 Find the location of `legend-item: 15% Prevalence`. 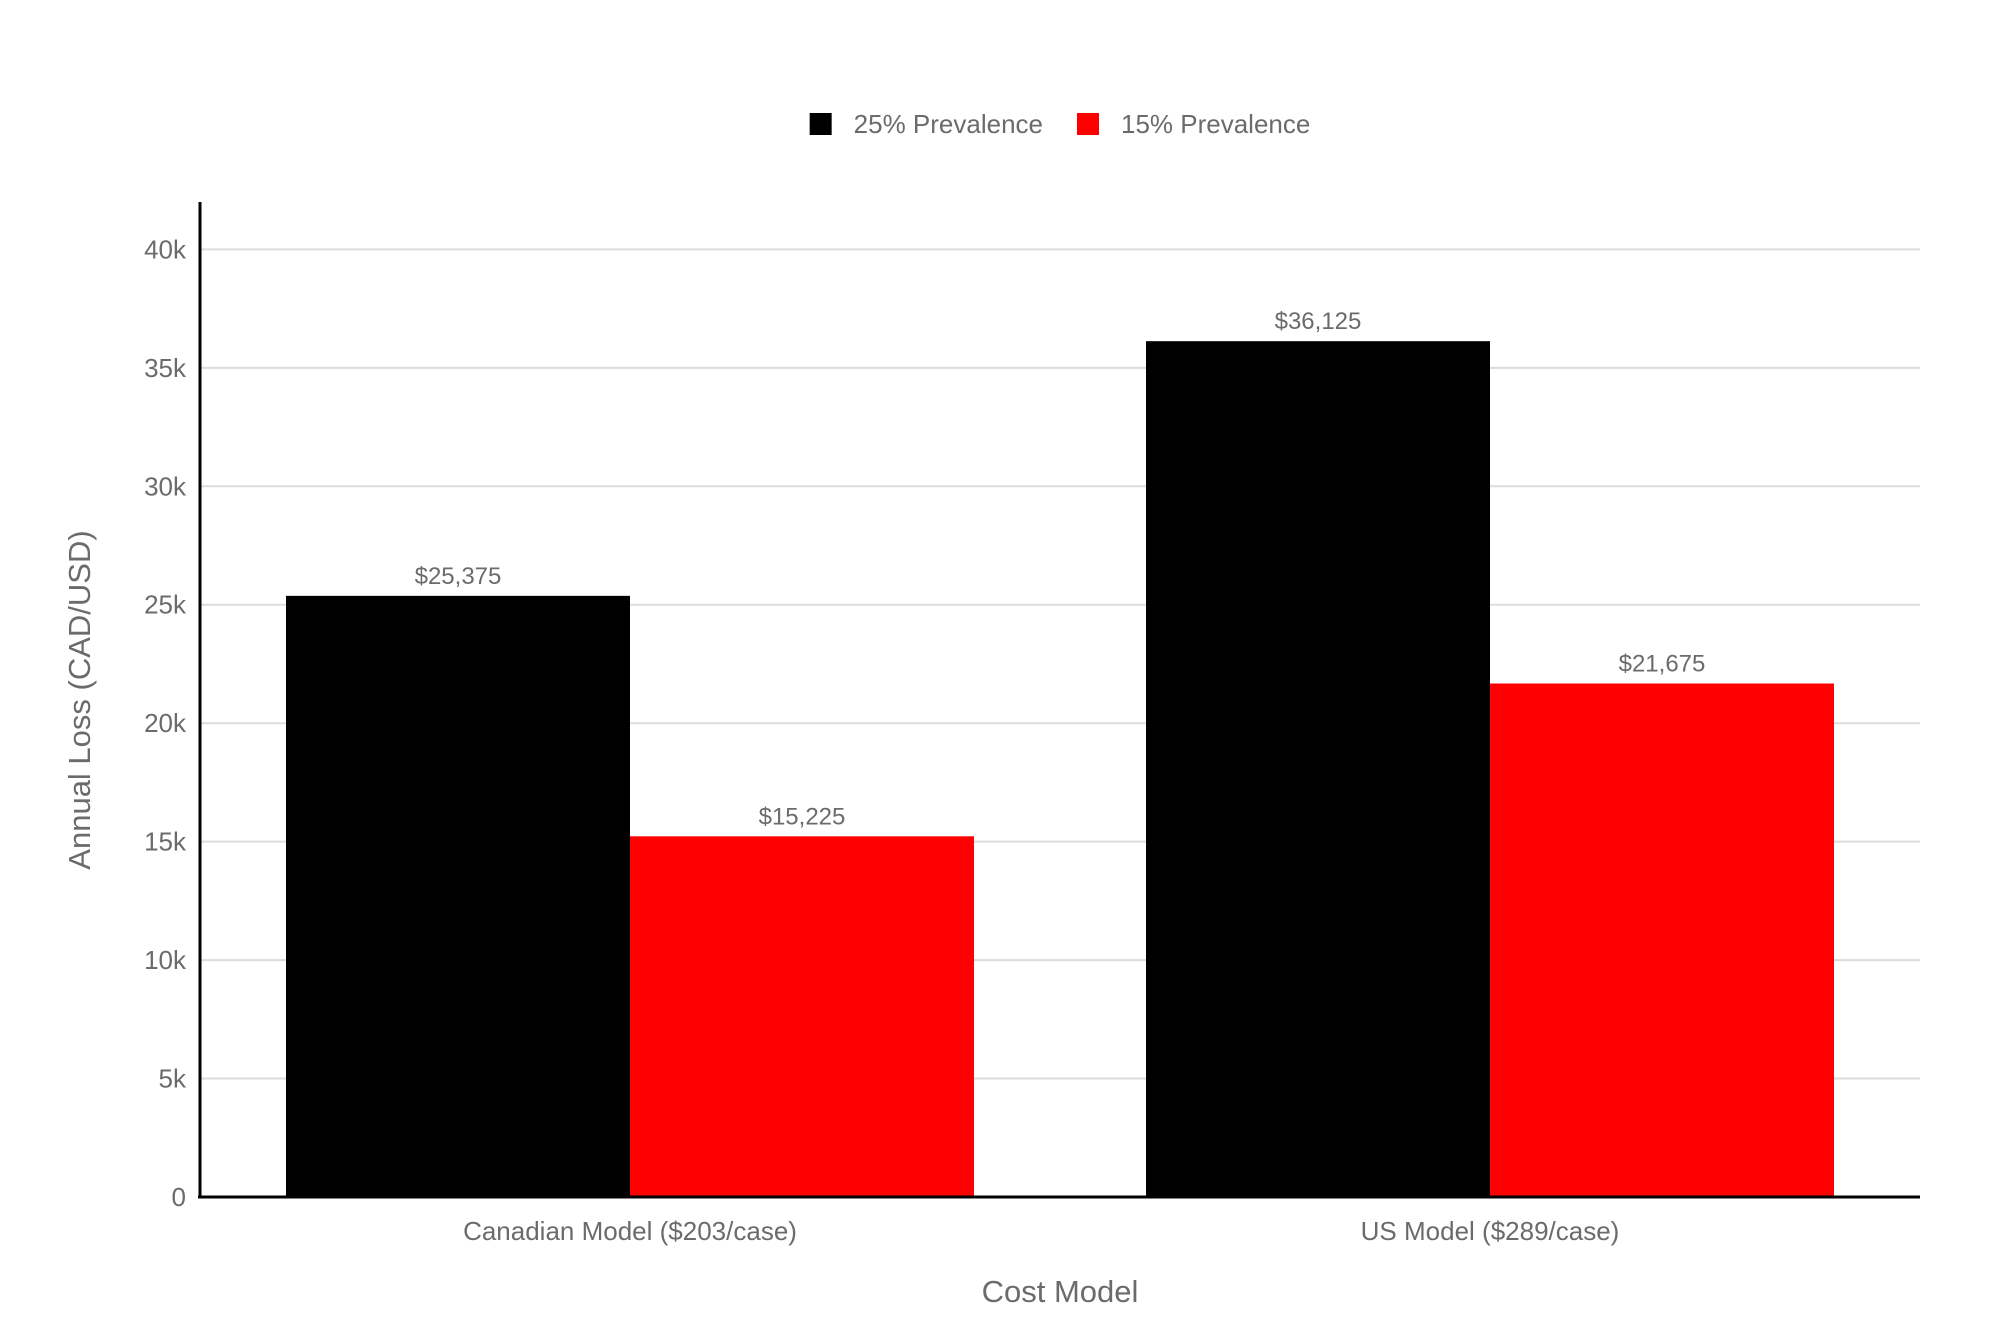

legend-item: 15% Prevalence is located at coordinates (1193, 124).